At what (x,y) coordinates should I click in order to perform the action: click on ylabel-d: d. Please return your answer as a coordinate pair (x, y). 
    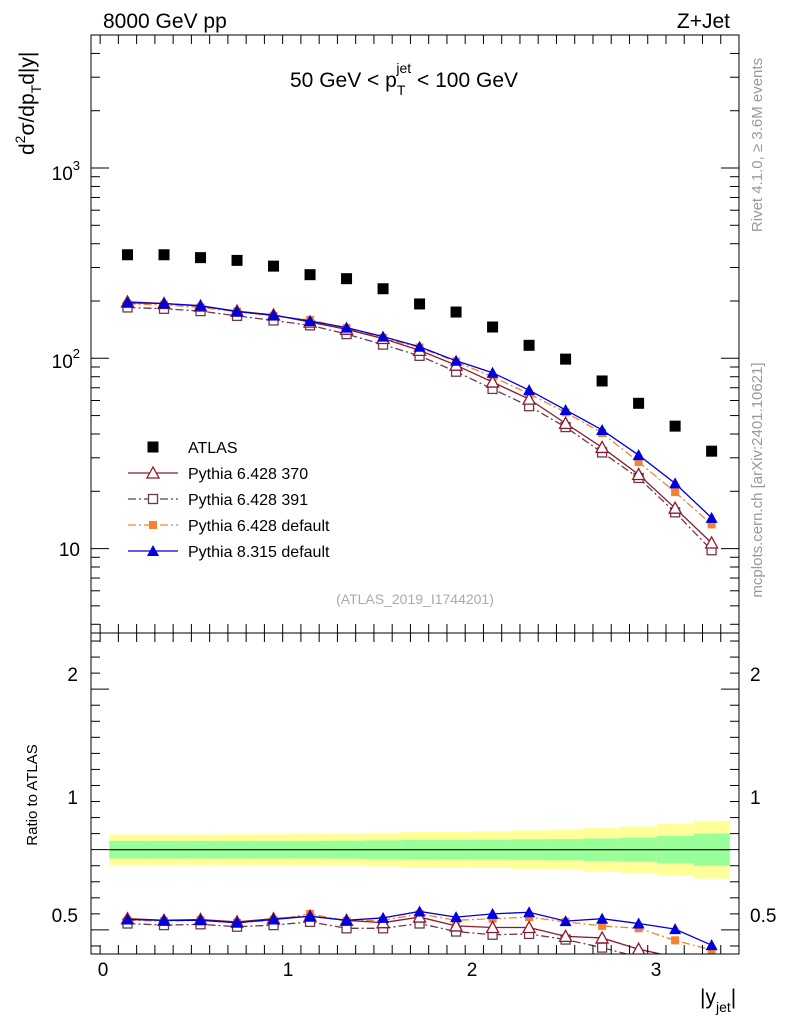
    Looking at the image, I should click on (27, 149).